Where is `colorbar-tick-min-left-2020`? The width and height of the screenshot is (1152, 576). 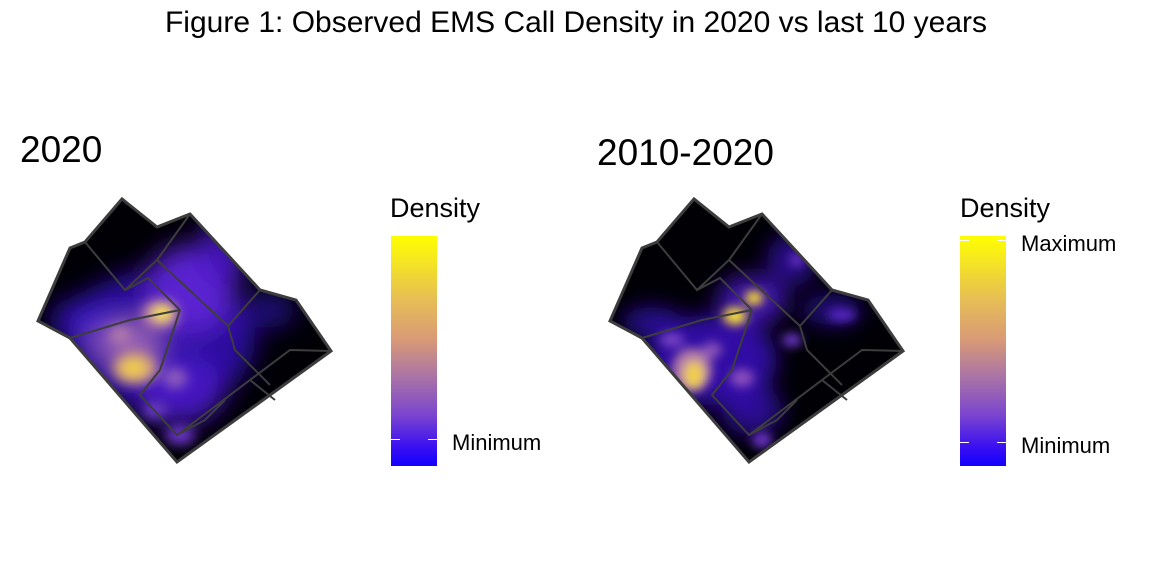 colorbar-tick-min-left-2020 is located at coordinates (395, 439).